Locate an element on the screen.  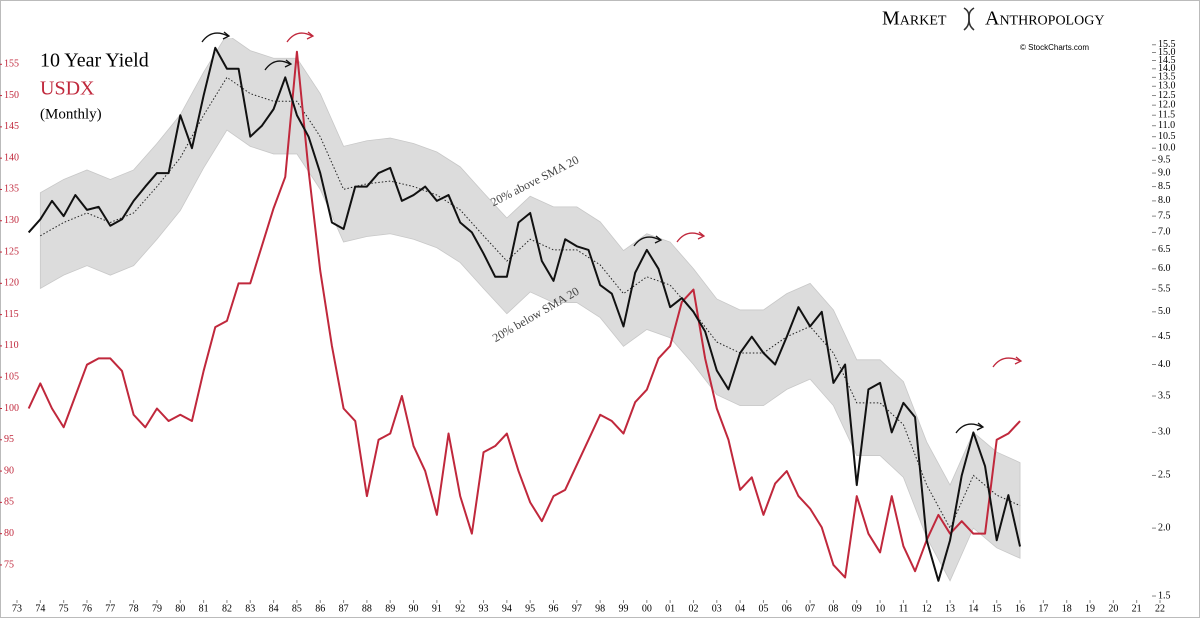
y-tick-label: 150 is located at coordinates (11, 95).